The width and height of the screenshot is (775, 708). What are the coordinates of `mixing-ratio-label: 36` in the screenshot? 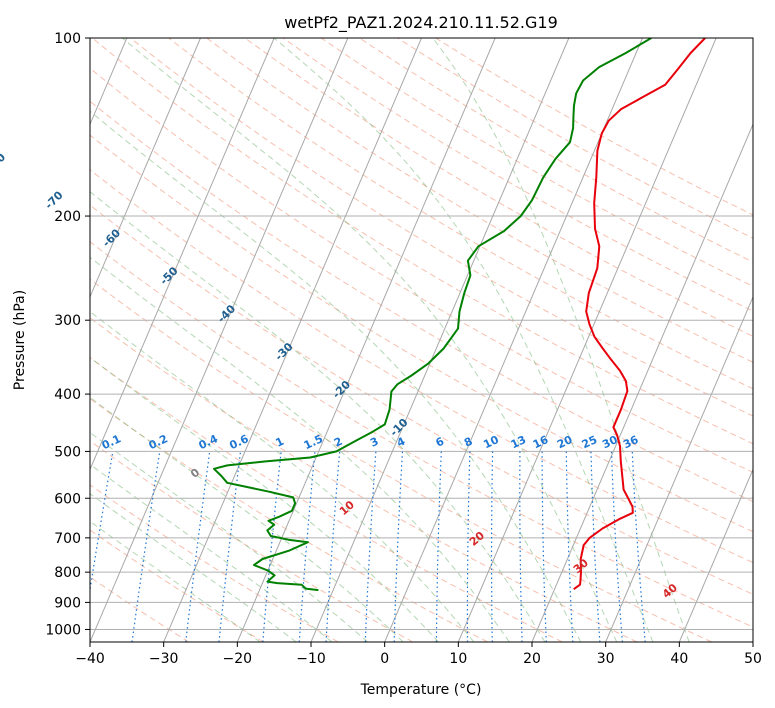 It's located at (631, 442).